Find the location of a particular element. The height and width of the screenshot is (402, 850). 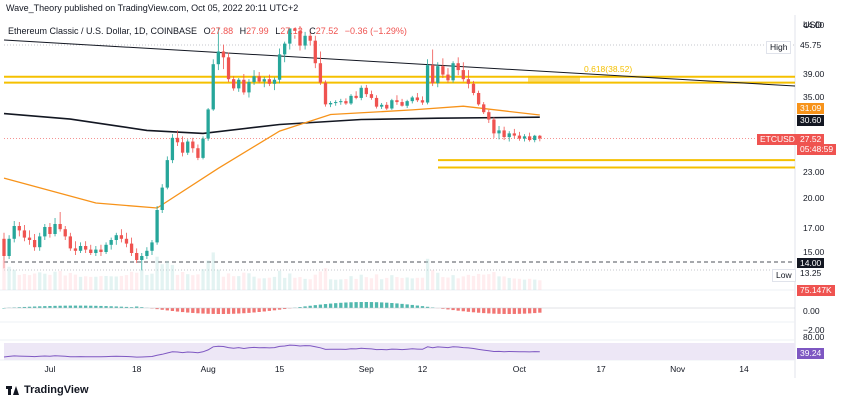

high-label: High is located at coordinates (779, 47).